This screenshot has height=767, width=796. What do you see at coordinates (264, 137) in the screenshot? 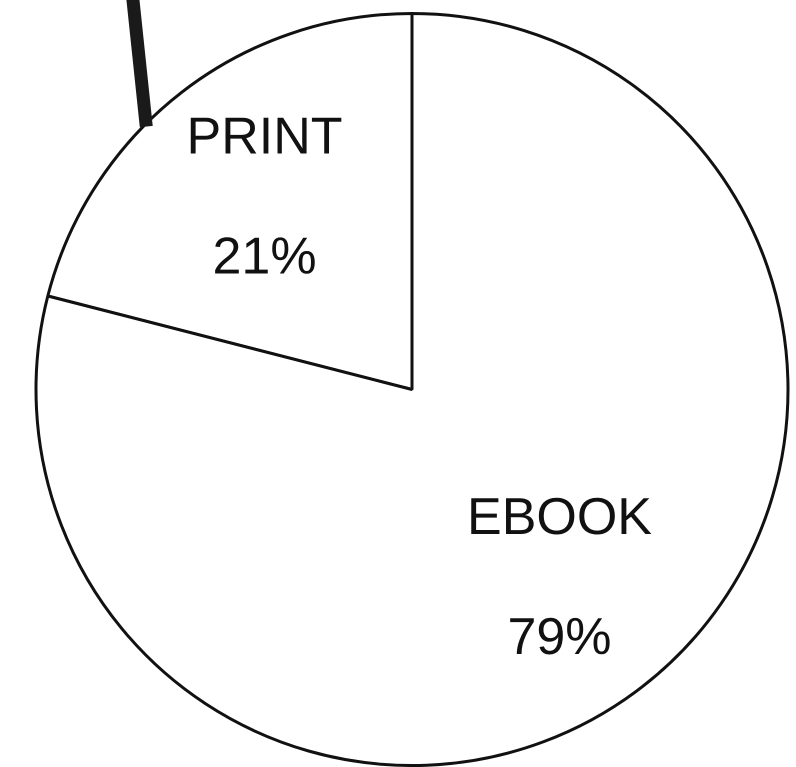
I see `slice-label: PRINT` at bounding box center [264, 137].